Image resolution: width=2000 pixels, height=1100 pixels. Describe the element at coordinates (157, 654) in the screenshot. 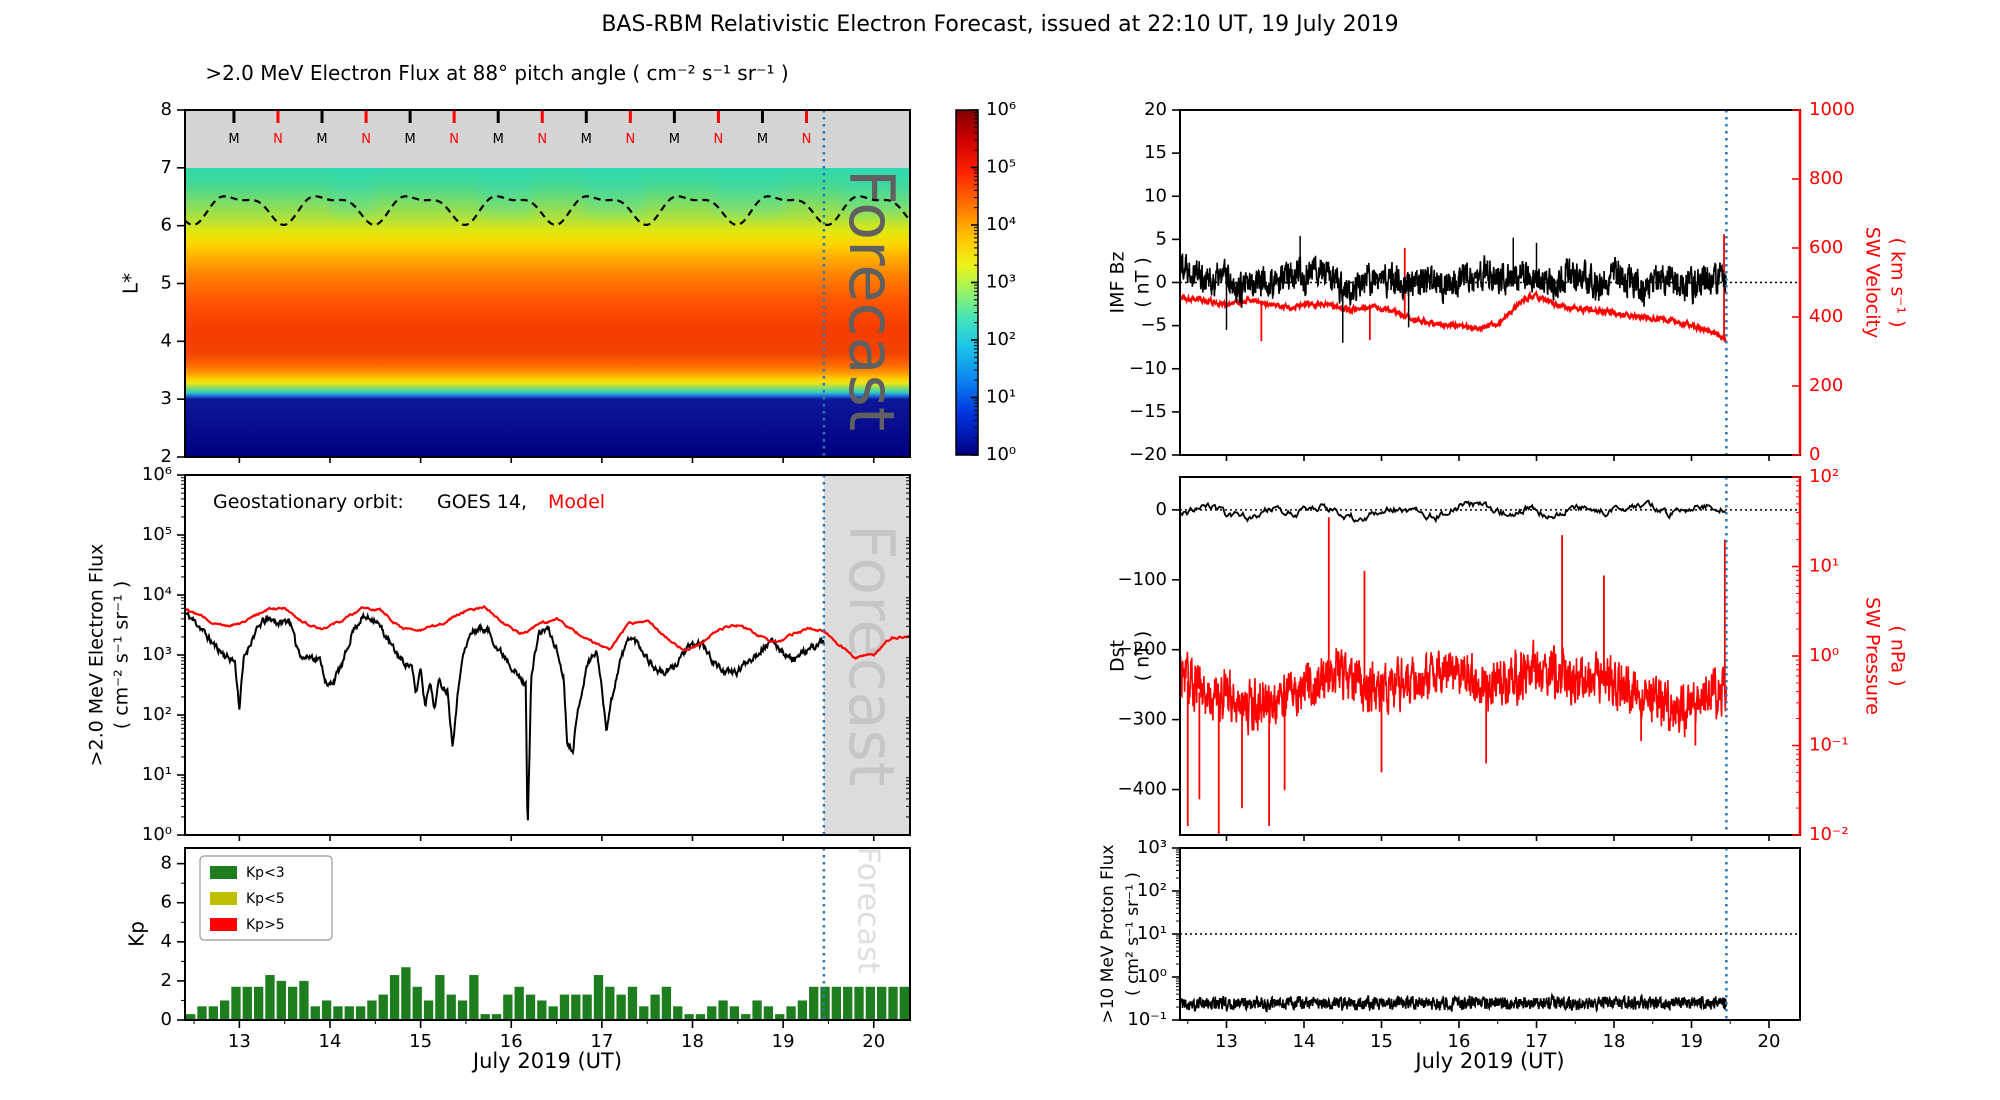

I see `y-tick-label: 10³` at that location.